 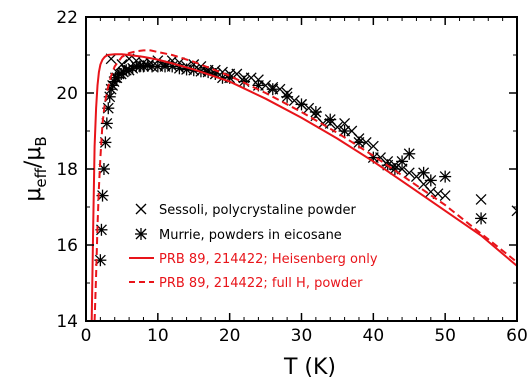 What do you see at coordinates (67, 94) in the screenshot?
I see `y-tick-label: 20` at bounding box center [67, 94].